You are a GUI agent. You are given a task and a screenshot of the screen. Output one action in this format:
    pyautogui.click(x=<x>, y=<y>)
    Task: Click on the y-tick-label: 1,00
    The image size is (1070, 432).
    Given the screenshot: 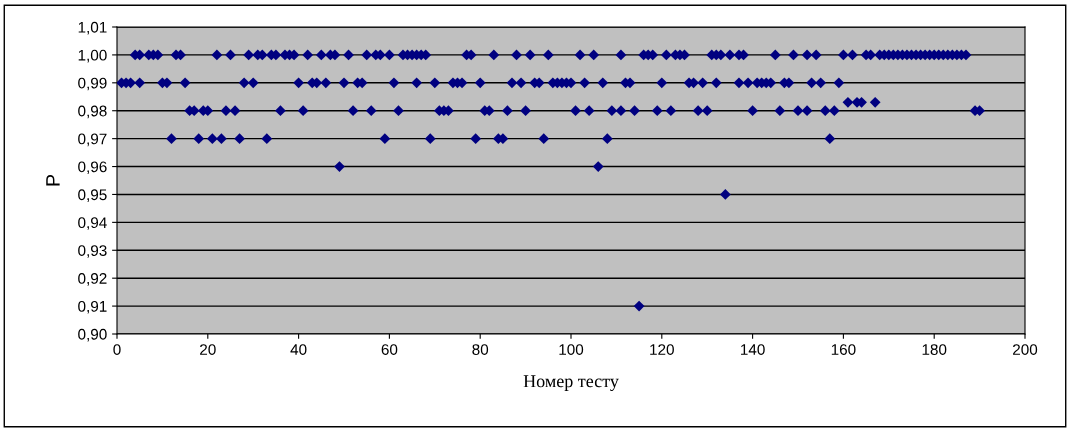 What is the action you would take?
    pyautogui.click(x=92, y=56)
    